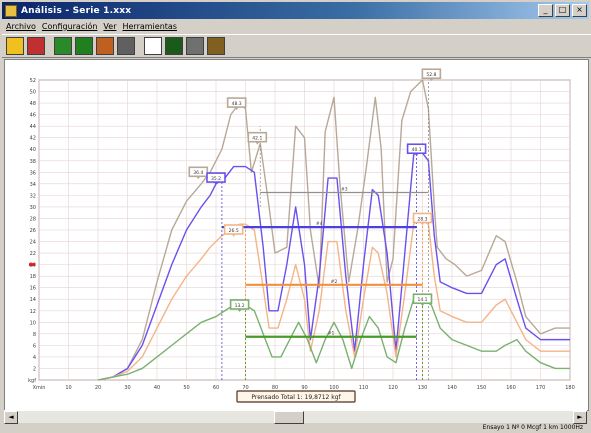  I want to click on x-tick-label: 110, so click(364, 388).